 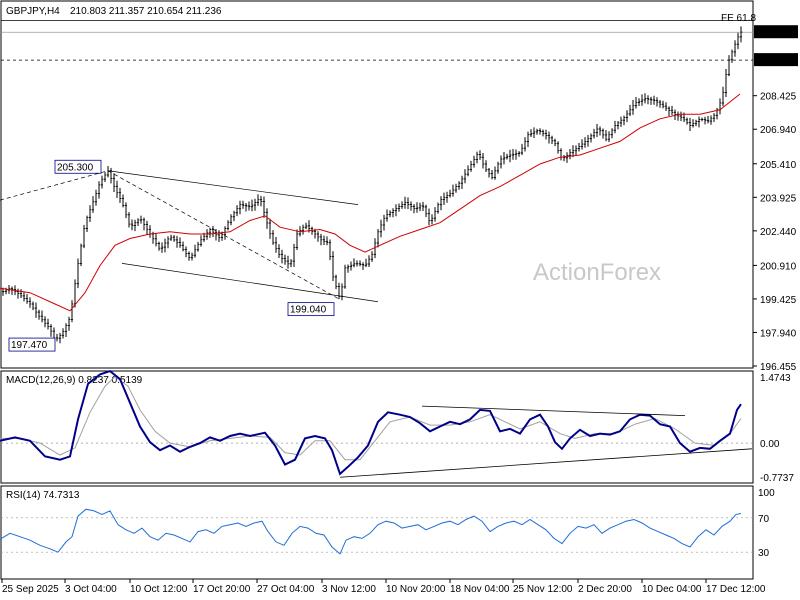 I want to click on annotation-low-start: 197.470, so click(x=32, y=344).